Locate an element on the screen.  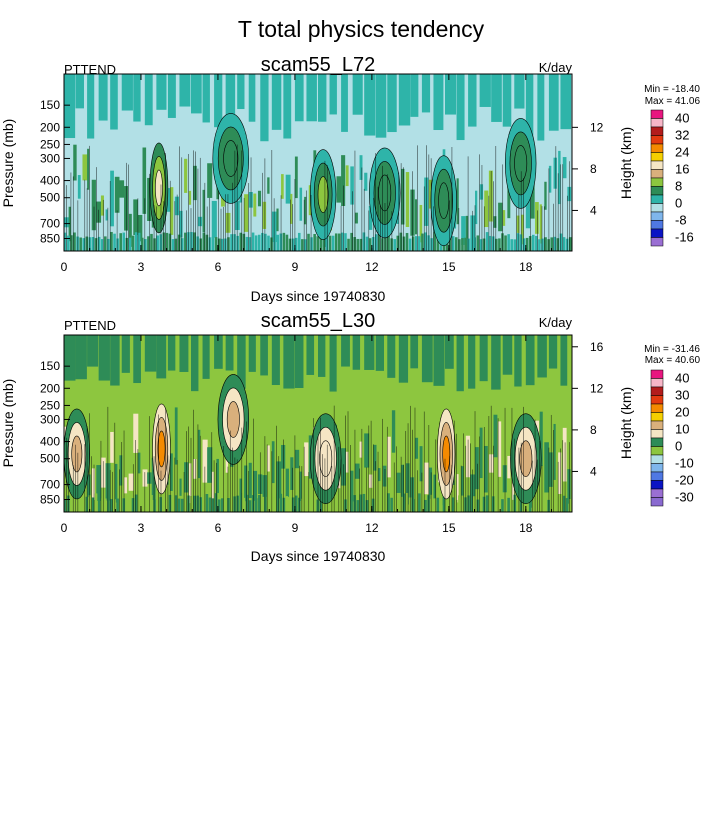
p-tick-label: 150 is located at coordinates (50, 105).